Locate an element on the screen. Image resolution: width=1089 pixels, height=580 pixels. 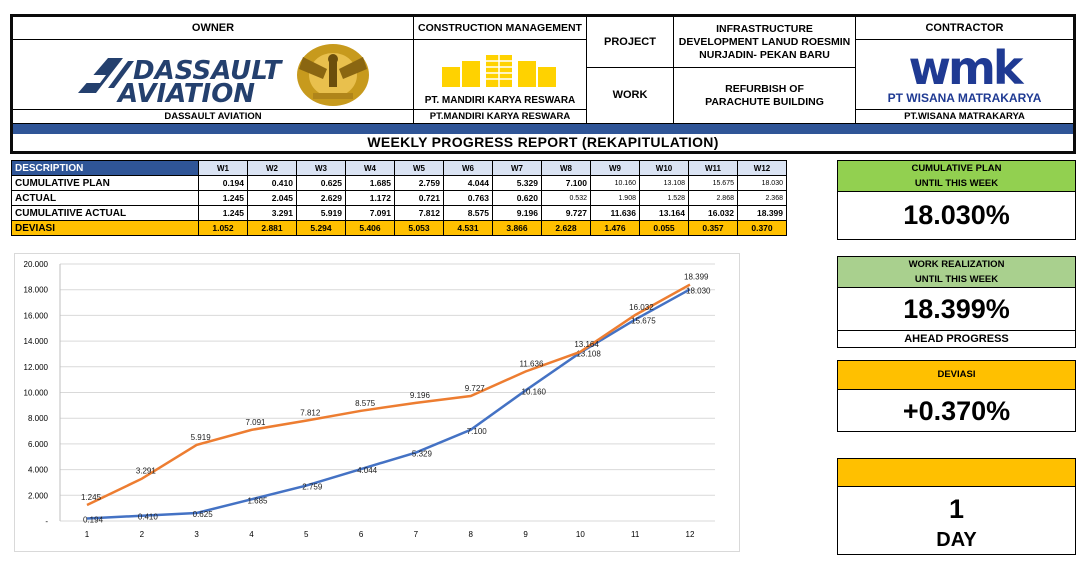
table-cell: 0.055 is located at coordinates (664, 228).